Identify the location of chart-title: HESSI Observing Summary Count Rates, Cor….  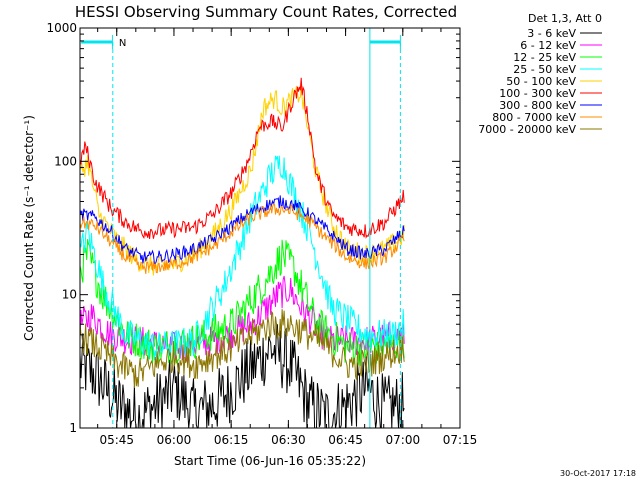
(266, 12).